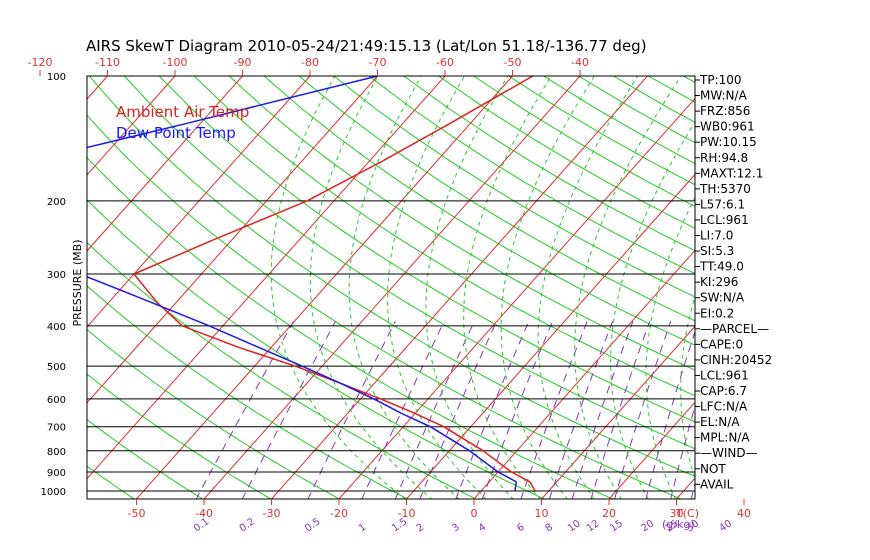  Describe the element at coordinates (176, 133) in the screenshot. I see `legend-entry: Dew Point Temp` at that location.